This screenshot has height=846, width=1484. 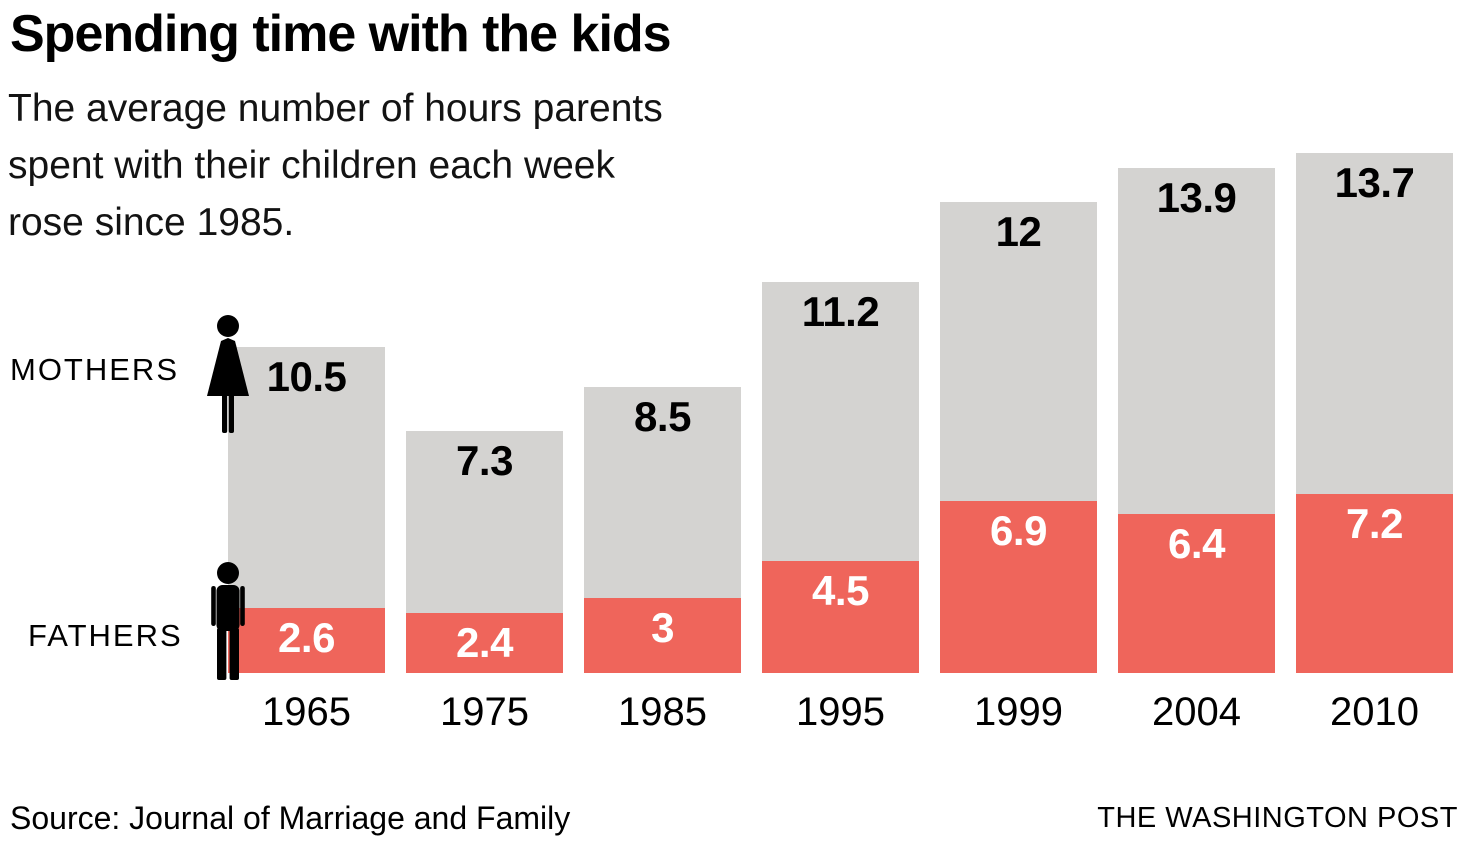 I want to click on fathers-value-1965: 2.6, so click(x=306, y=638).